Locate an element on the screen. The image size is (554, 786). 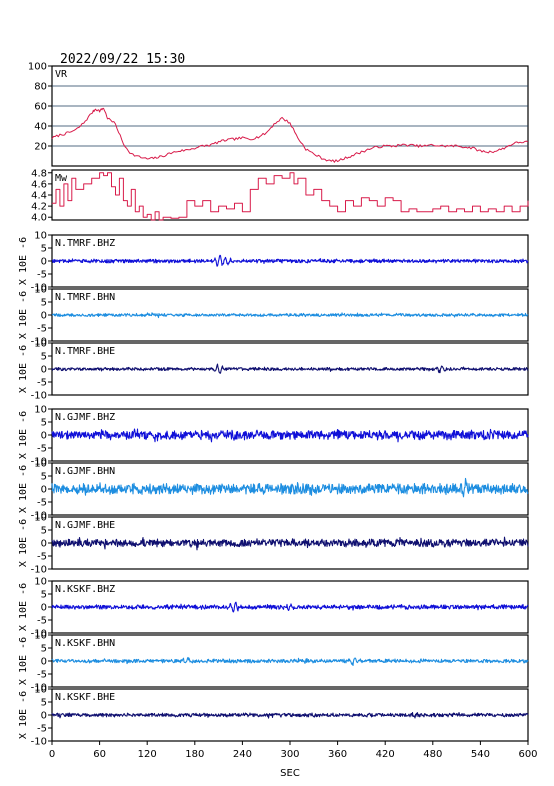
x-tick-label: 60 is located at coordinates (99, 754).